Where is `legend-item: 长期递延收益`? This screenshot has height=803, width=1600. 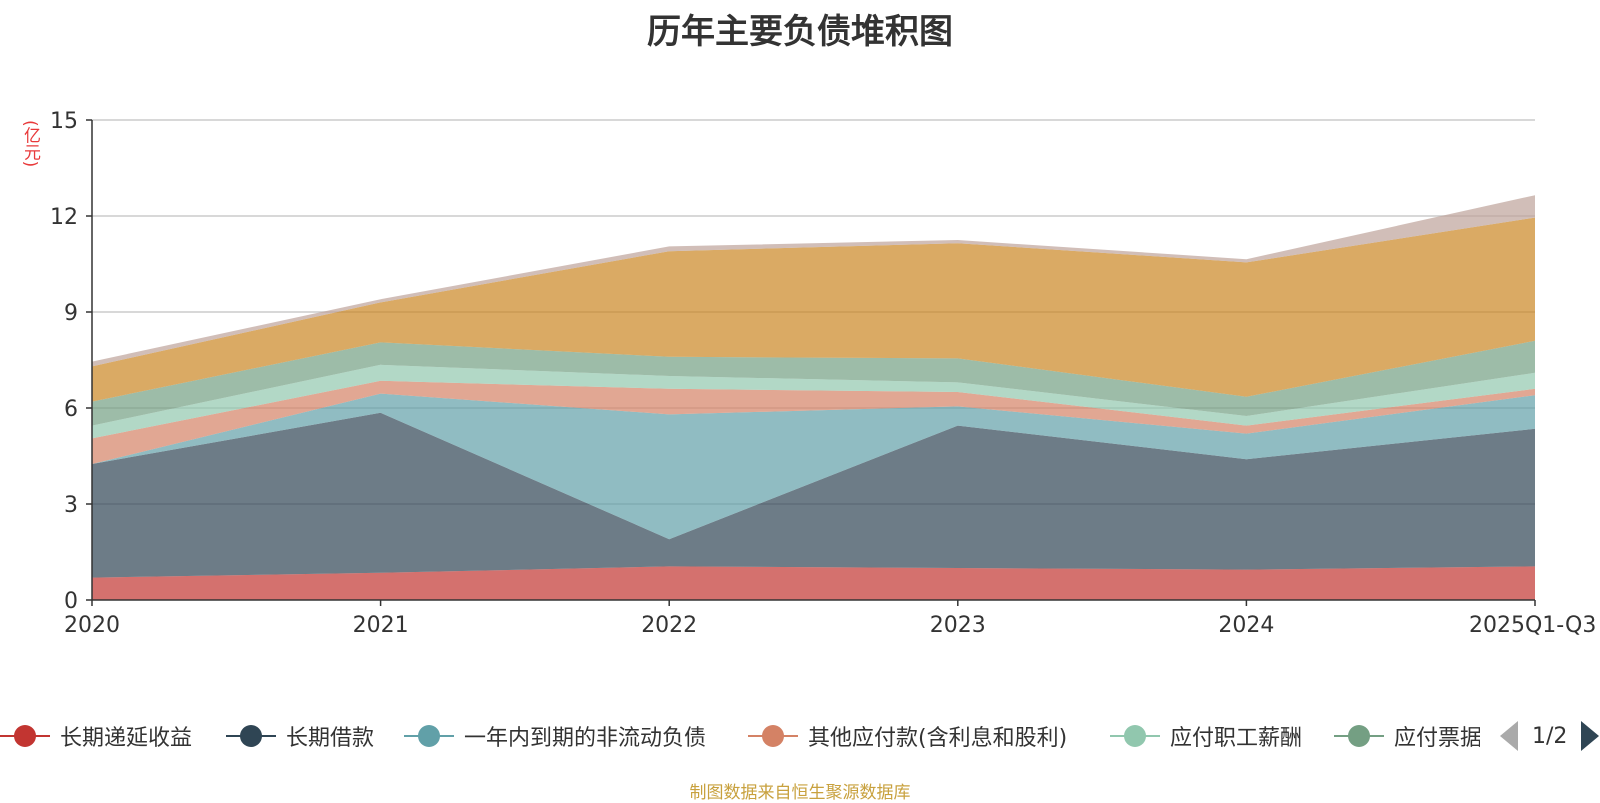 legend-item: 长期递延收益 is located at coordinates (96, 736).